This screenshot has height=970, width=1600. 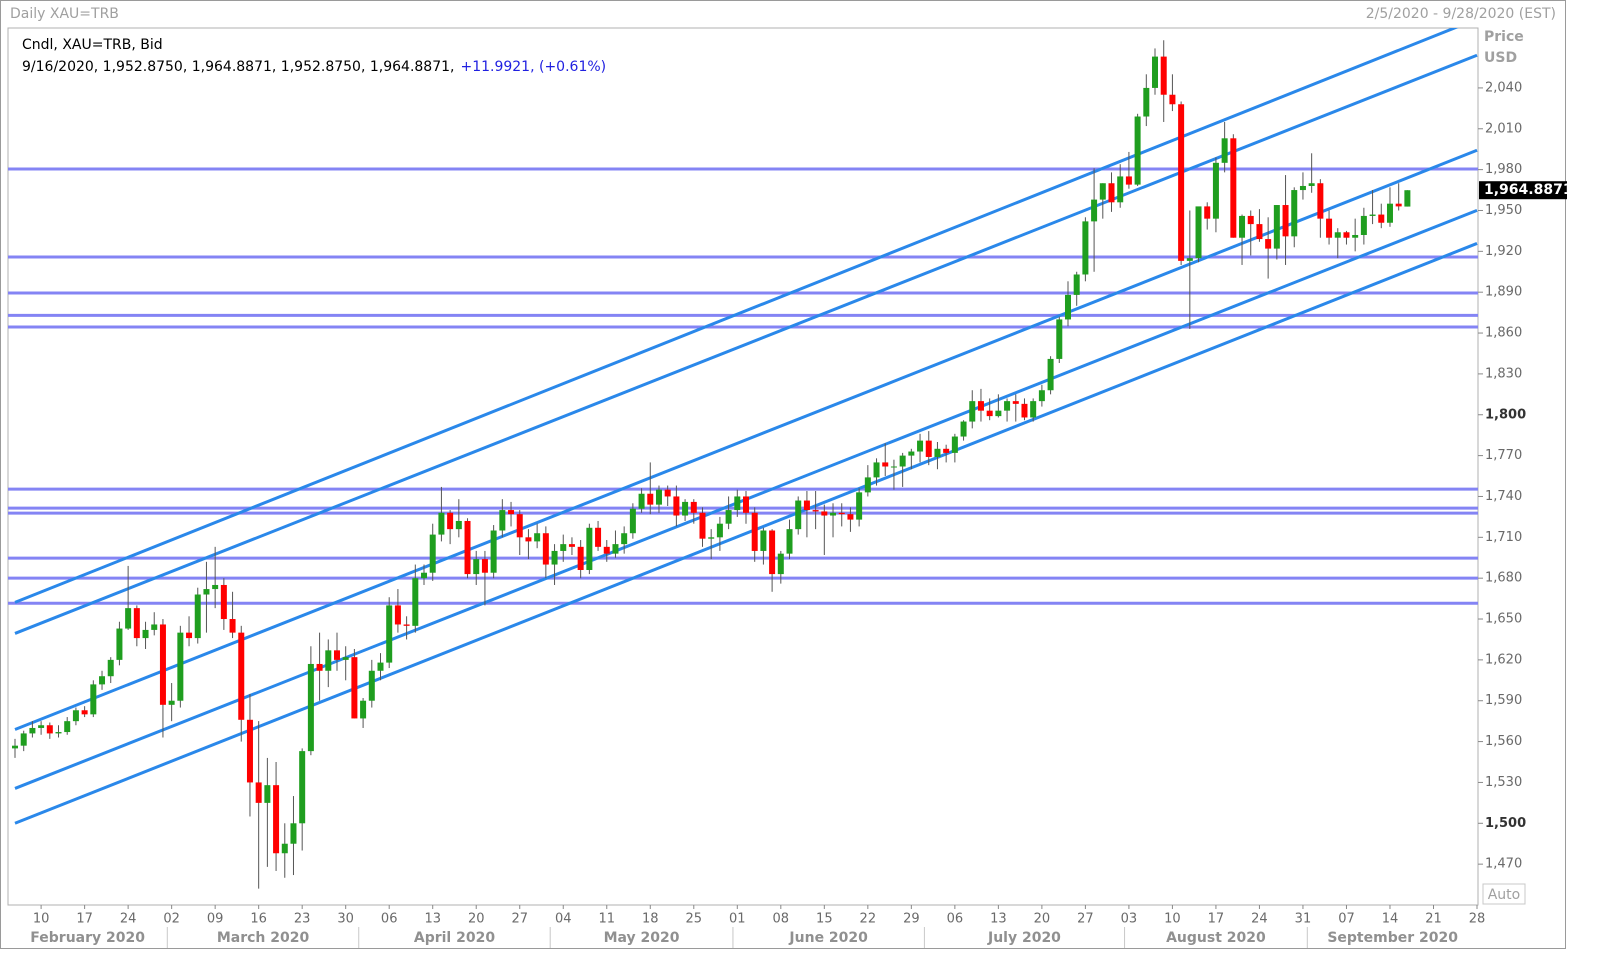 What do you see at coordinates (1503, 782) in the screenshot?
I see `y-tick-label: 1,530` at bounding box center [1503, 782].